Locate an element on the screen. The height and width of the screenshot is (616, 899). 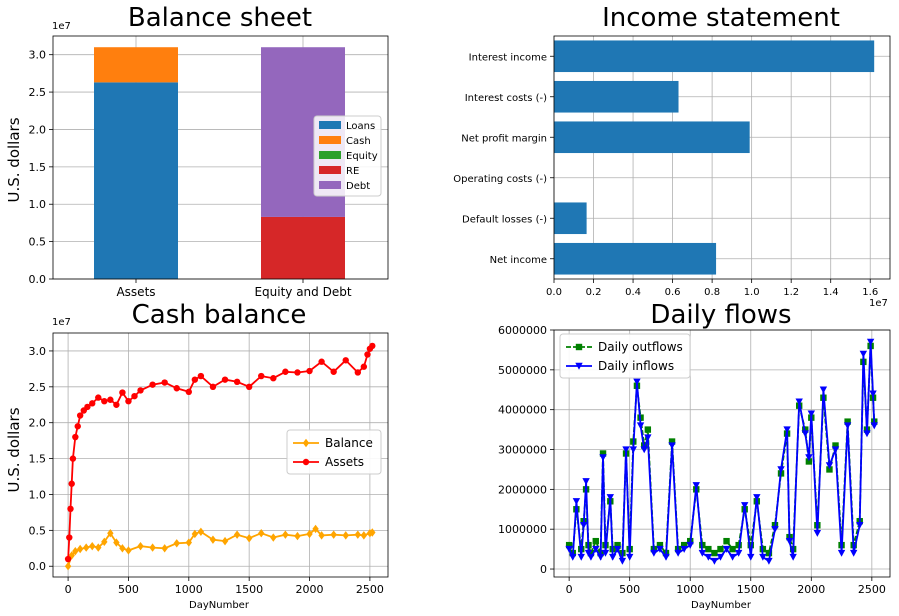
x-tick-label: 1000 is located at coordinates (690, 589).